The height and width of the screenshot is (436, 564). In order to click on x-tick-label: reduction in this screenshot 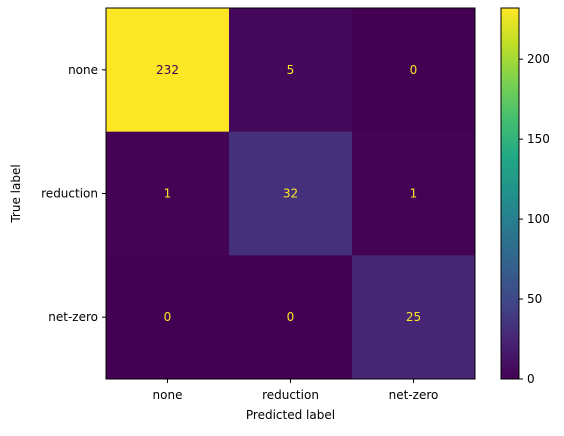, I will do `click(290, 395)`.